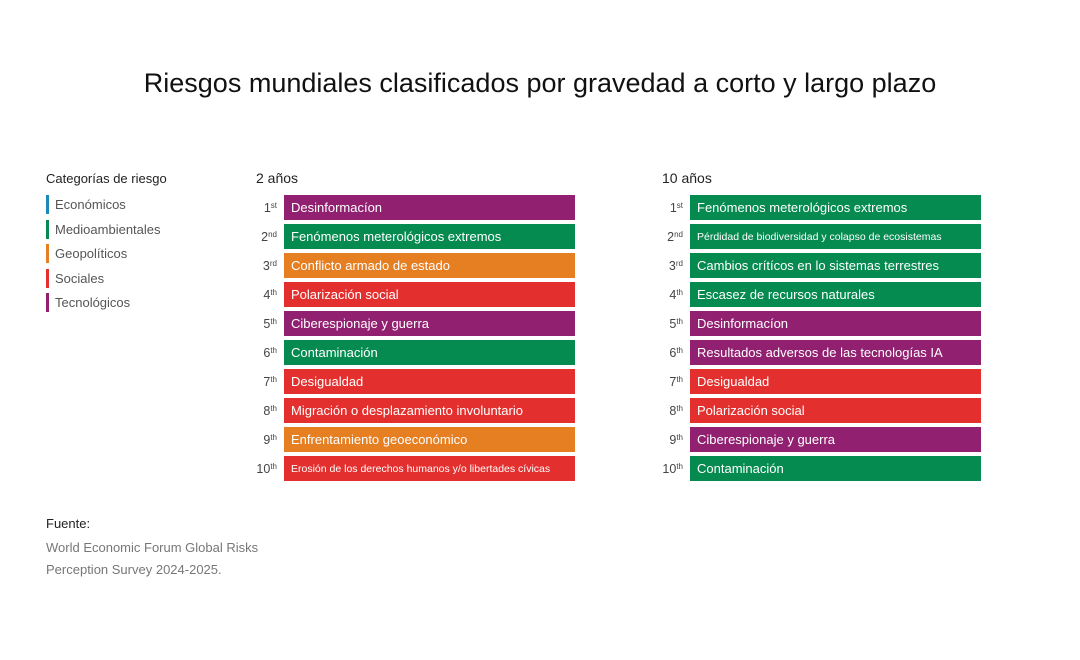 The width and height of the screenshot is (1080, 660). Describe the element at coordinates (673, 323) in the screenshot. I see `rank-number: 5` at that location.